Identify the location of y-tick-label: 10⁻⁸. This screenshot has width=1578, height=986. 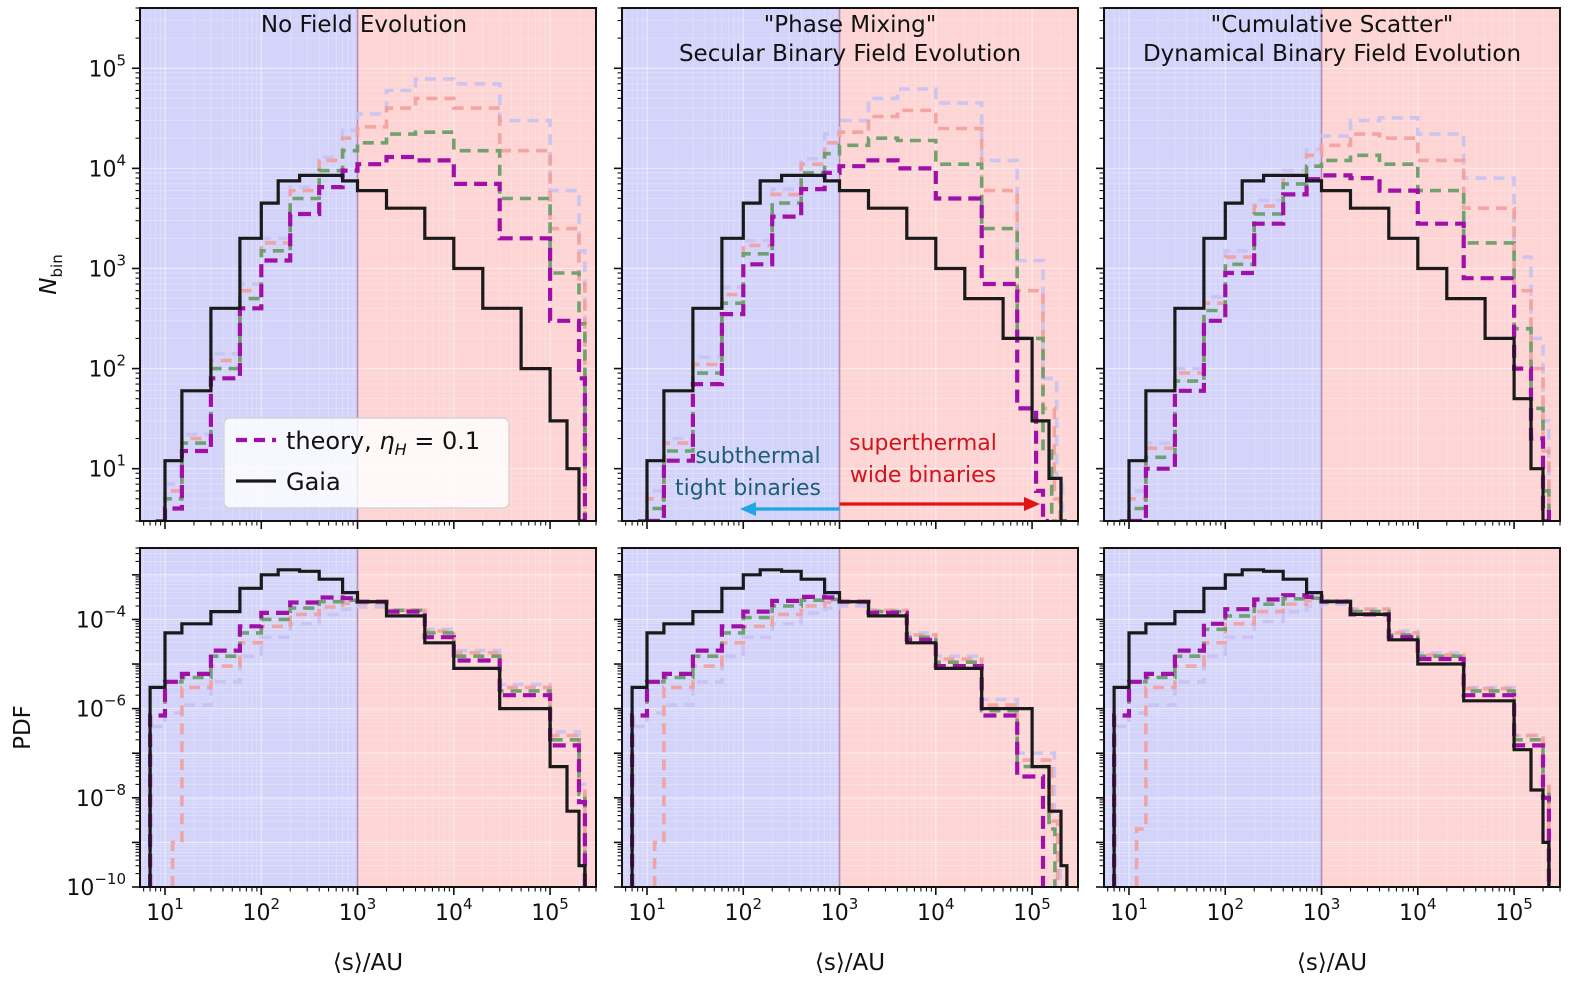
(101, 796).